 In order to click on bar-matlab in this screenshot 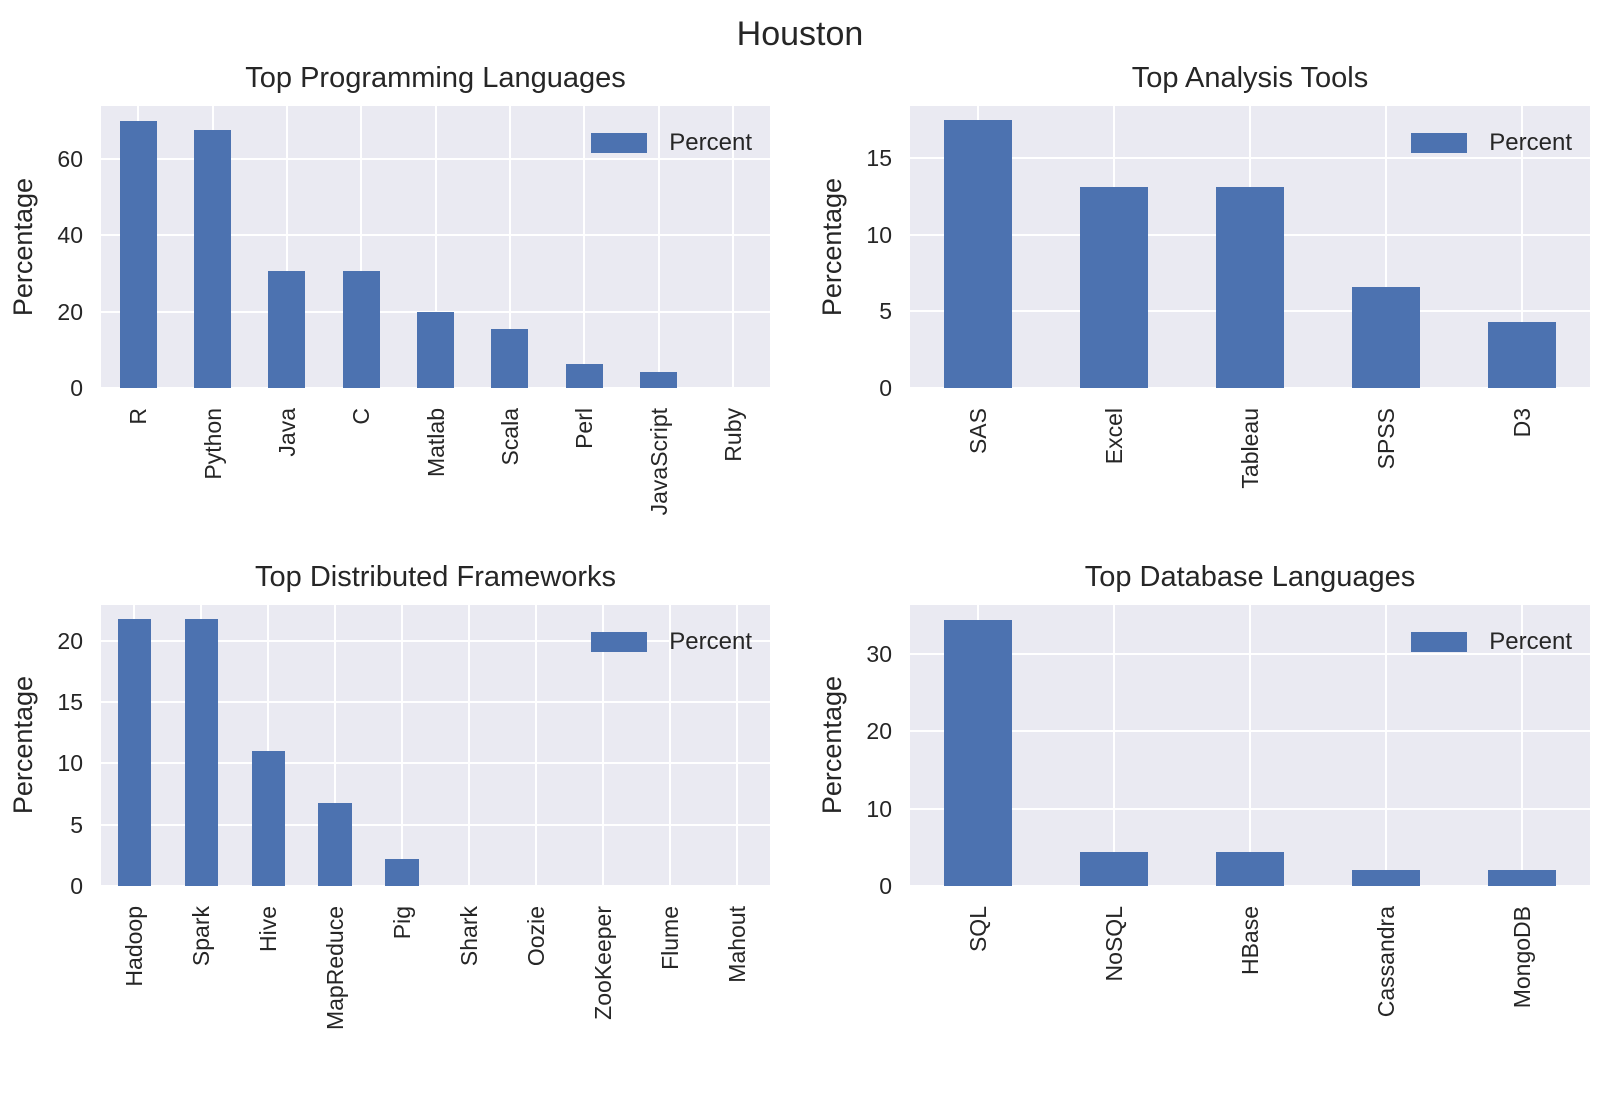, I will do `click(435, 350)`.